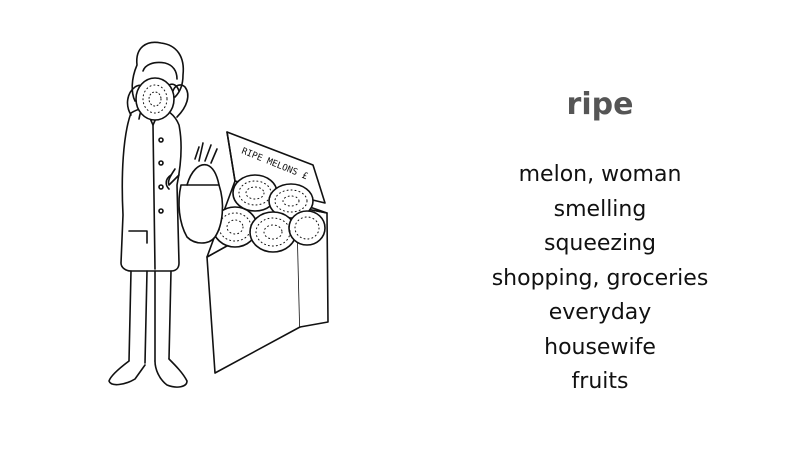 Image resolution: width=800 pixels, height=457 pixels. What do you see at coordinates (600, 209) in the screenshot?
I see `keyword-item: smelling` at bounding box center [600, 209].